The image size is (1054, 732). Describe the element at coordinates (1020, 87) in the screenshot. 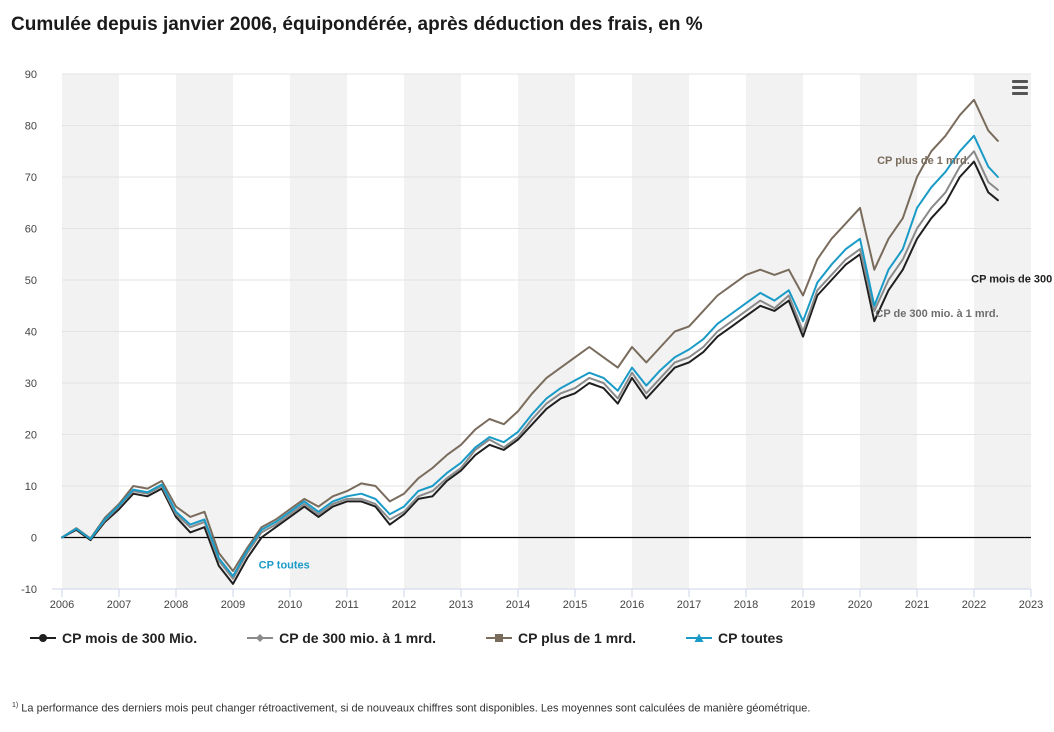

I see `chart-menu-button` at that location.